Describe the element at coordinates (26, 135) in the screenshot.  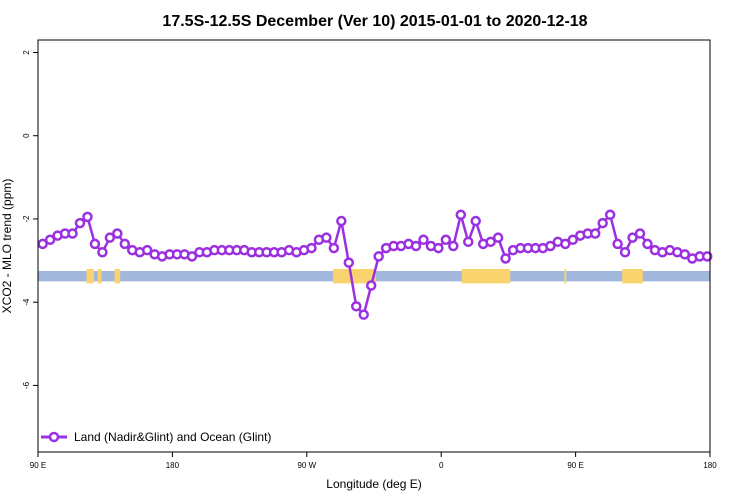
I see `y-tick-label: 0` at that location.